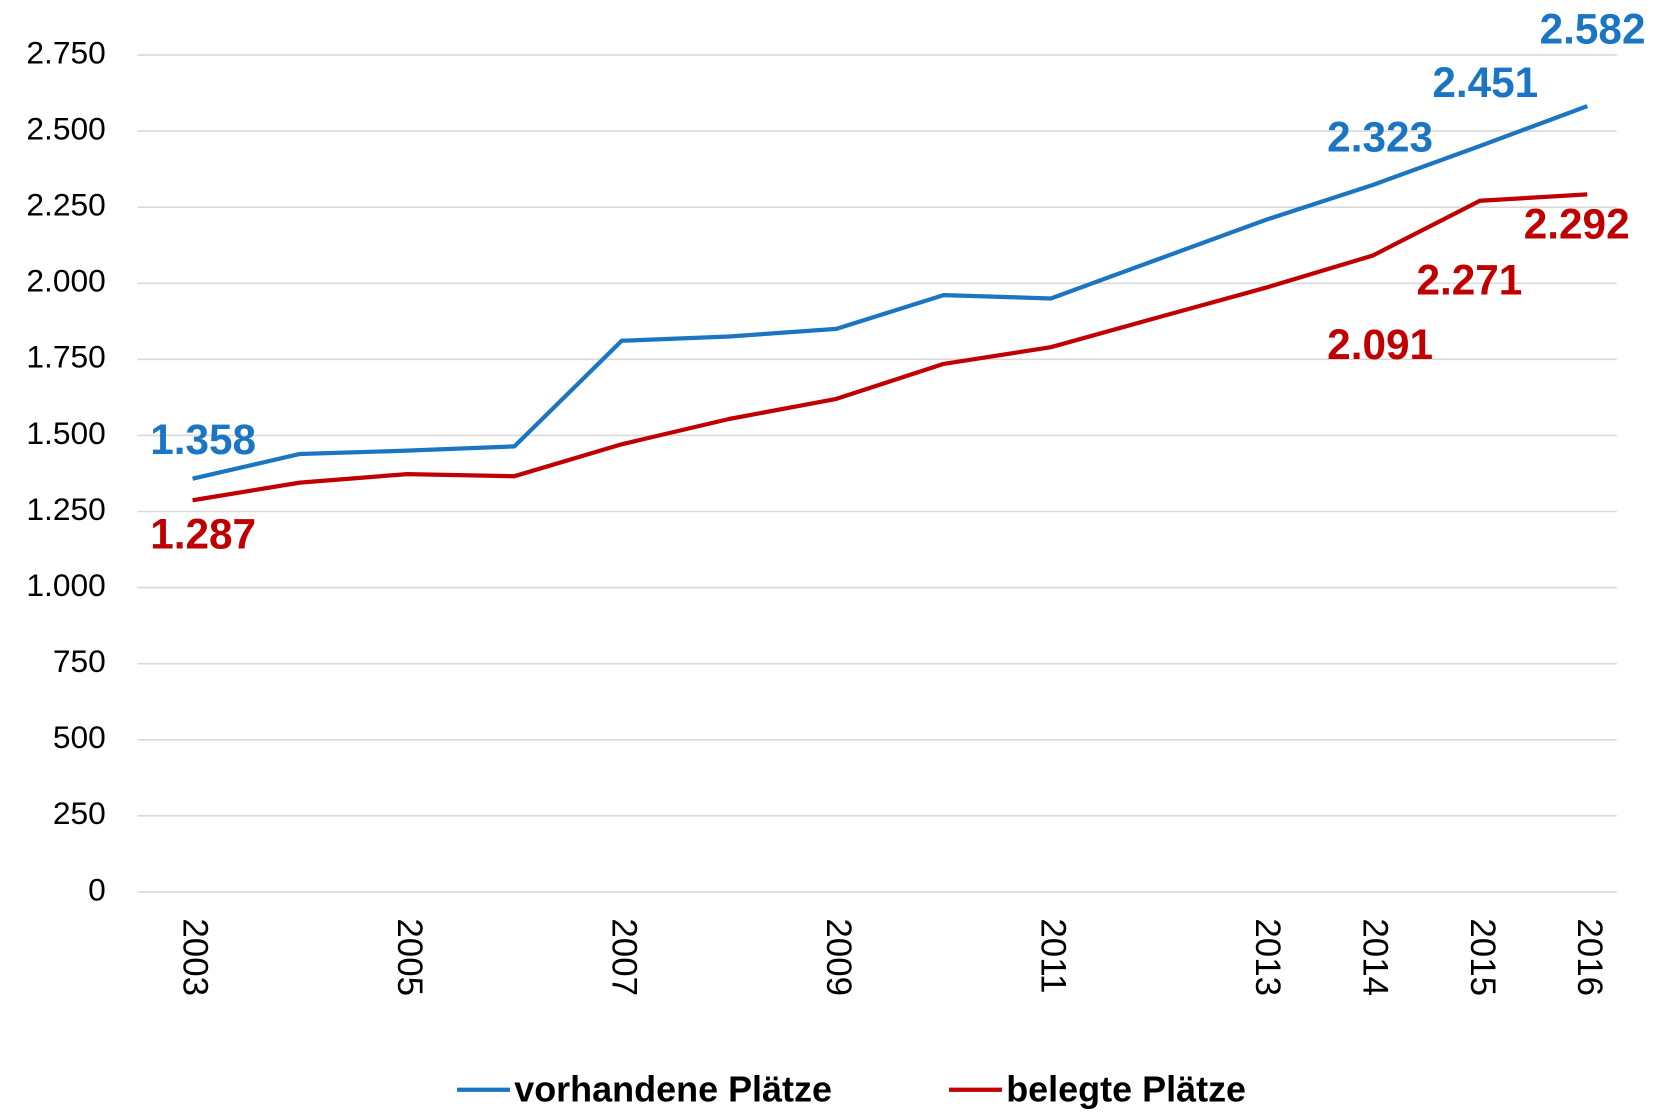 The width and height of the screenshot is (1659, 1117). Describe the element at coordinates (65, 52) in the screenshot. I see `y-tick-label: 2.750` at that location.